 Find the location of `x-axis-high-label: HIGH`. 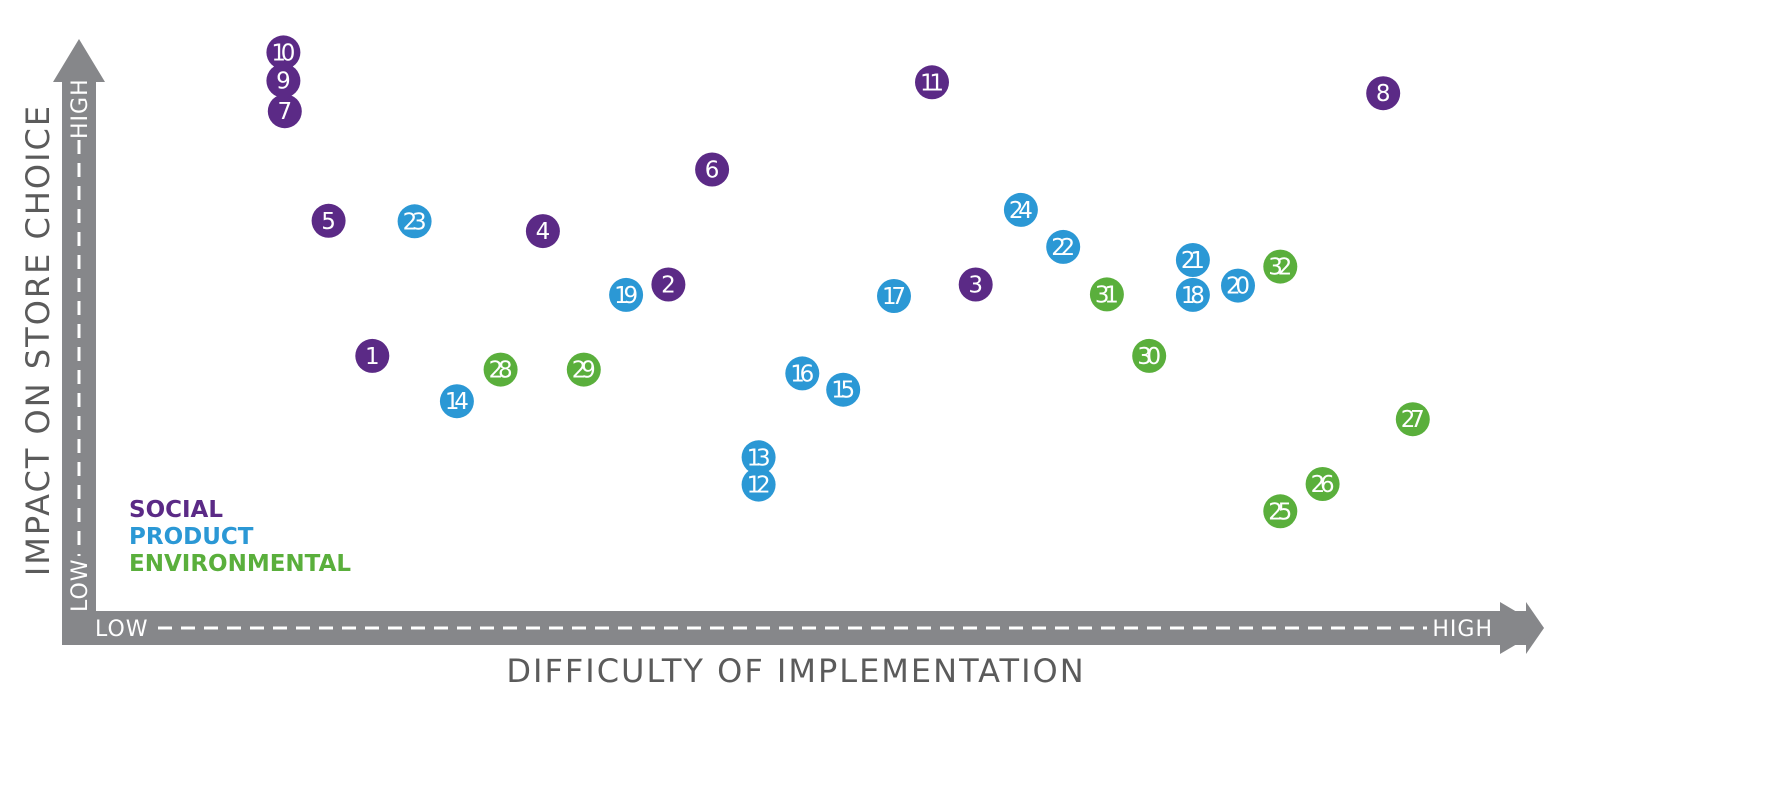

x-axis-high-label: HIGH is located at coordinates (1462, 629).